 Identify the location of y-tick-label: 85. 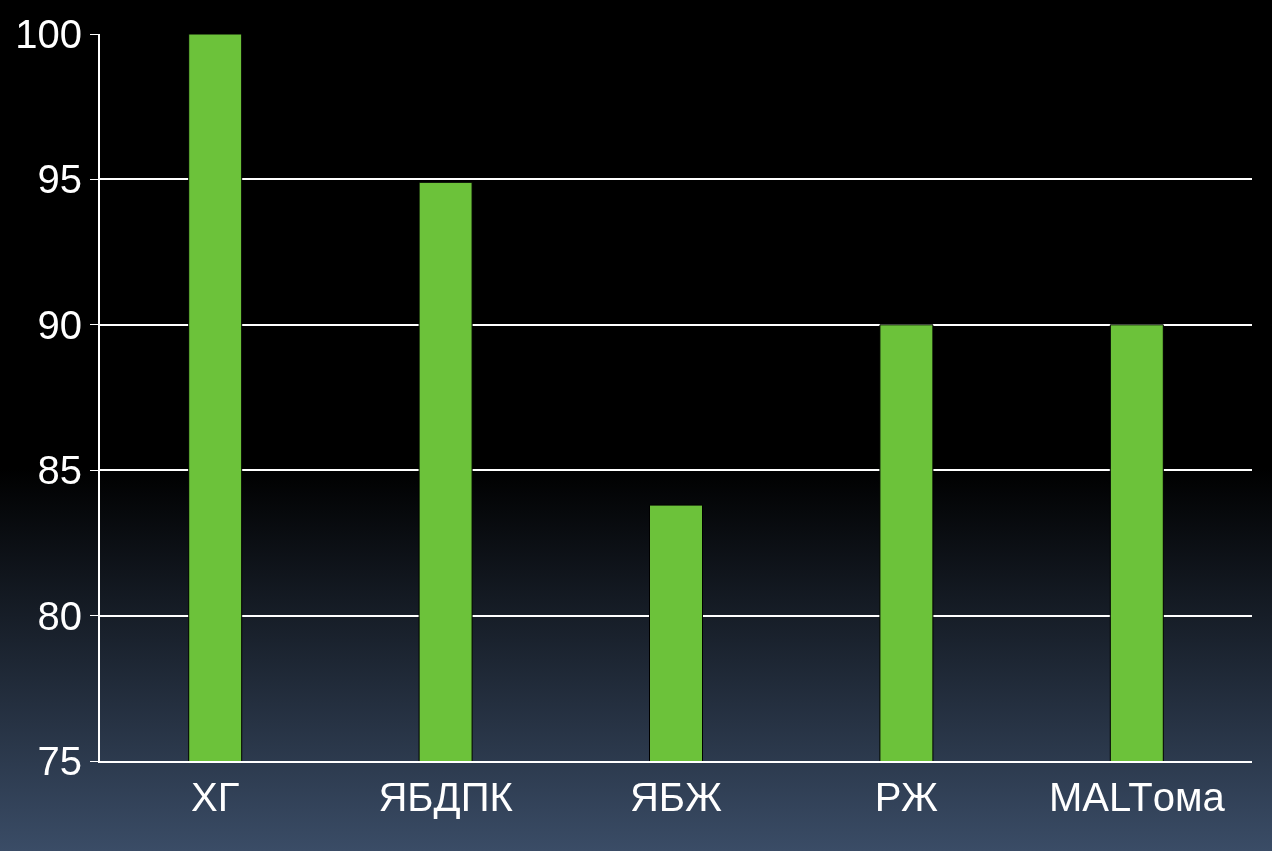
(59, 470).